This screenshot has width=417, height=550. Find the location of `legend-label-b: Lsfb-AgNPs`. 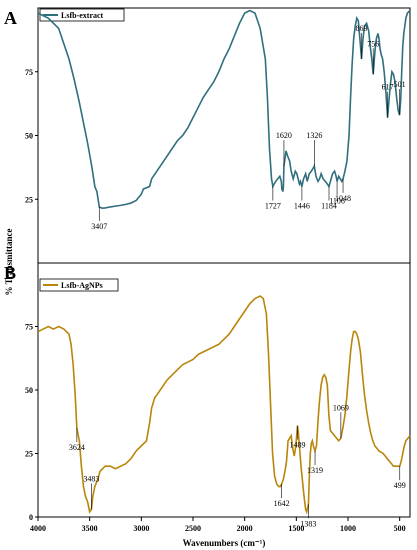

legend-label-b: Lsfb-AgNPs is located at coordinates (82, 285).